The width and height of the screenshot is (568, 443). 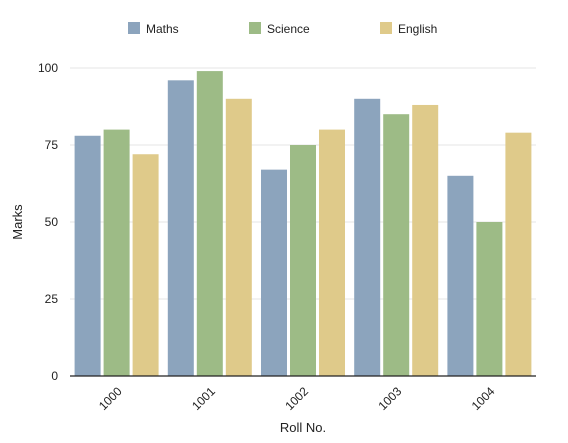 I want to click on legend-item-science: Science, so click(x=279, y=29).